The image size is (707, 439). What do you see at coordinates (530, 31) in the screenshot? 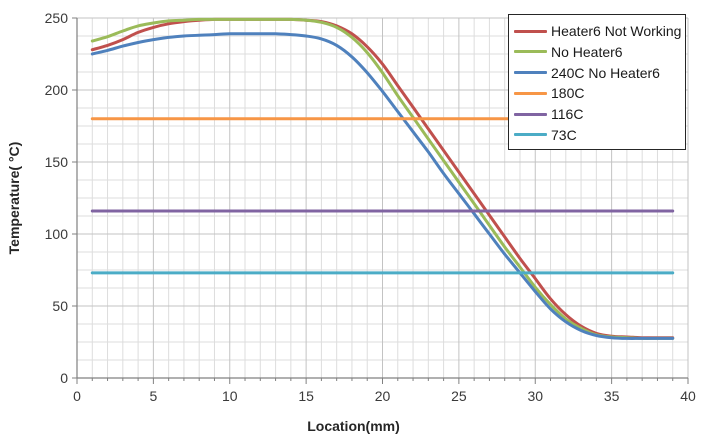
I see `legend-swatch-heater6-not-working` at bounding box center [530, 31].